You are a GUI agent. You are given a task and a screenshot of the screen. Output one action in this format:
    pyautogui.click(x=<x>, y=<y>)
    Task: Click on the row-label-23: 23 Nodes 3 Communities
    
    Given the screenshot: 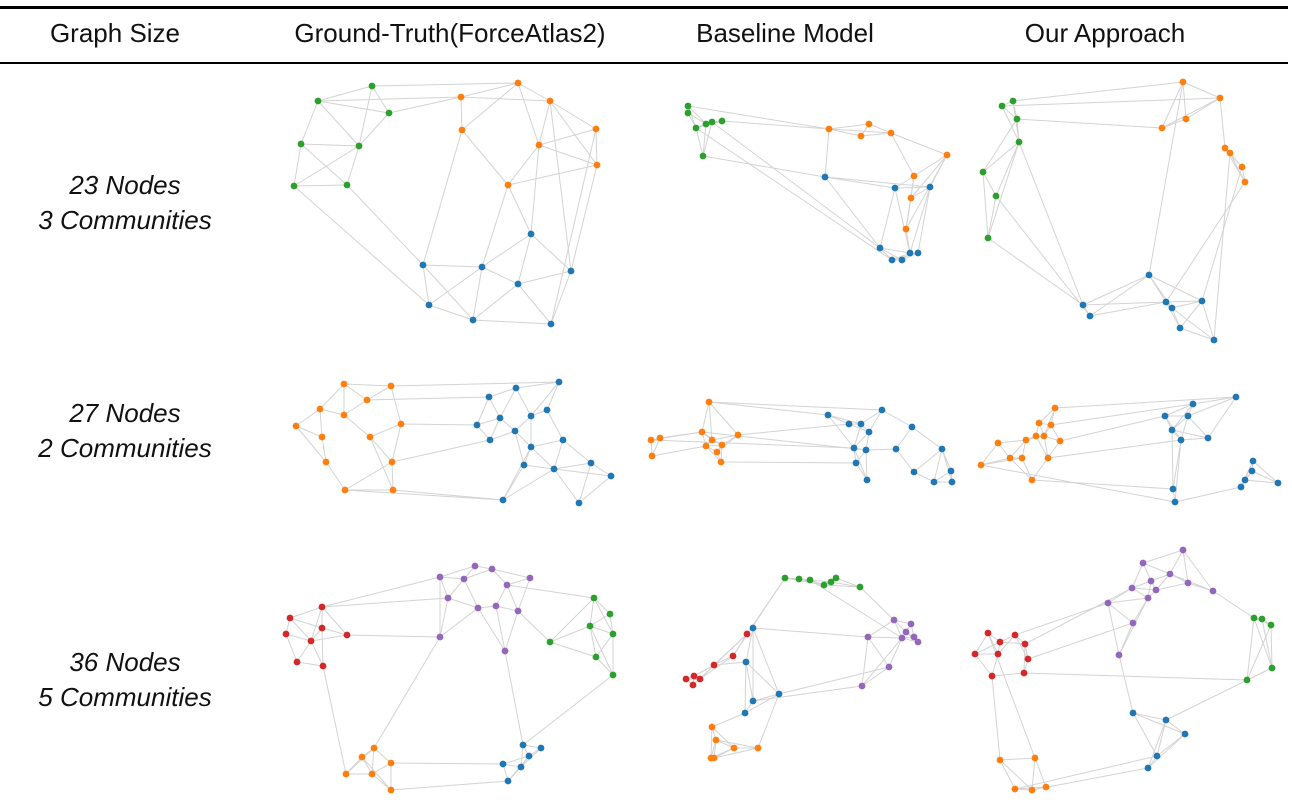 What is the action you would take?
    pyautogui.click(x=125, y=203)
    